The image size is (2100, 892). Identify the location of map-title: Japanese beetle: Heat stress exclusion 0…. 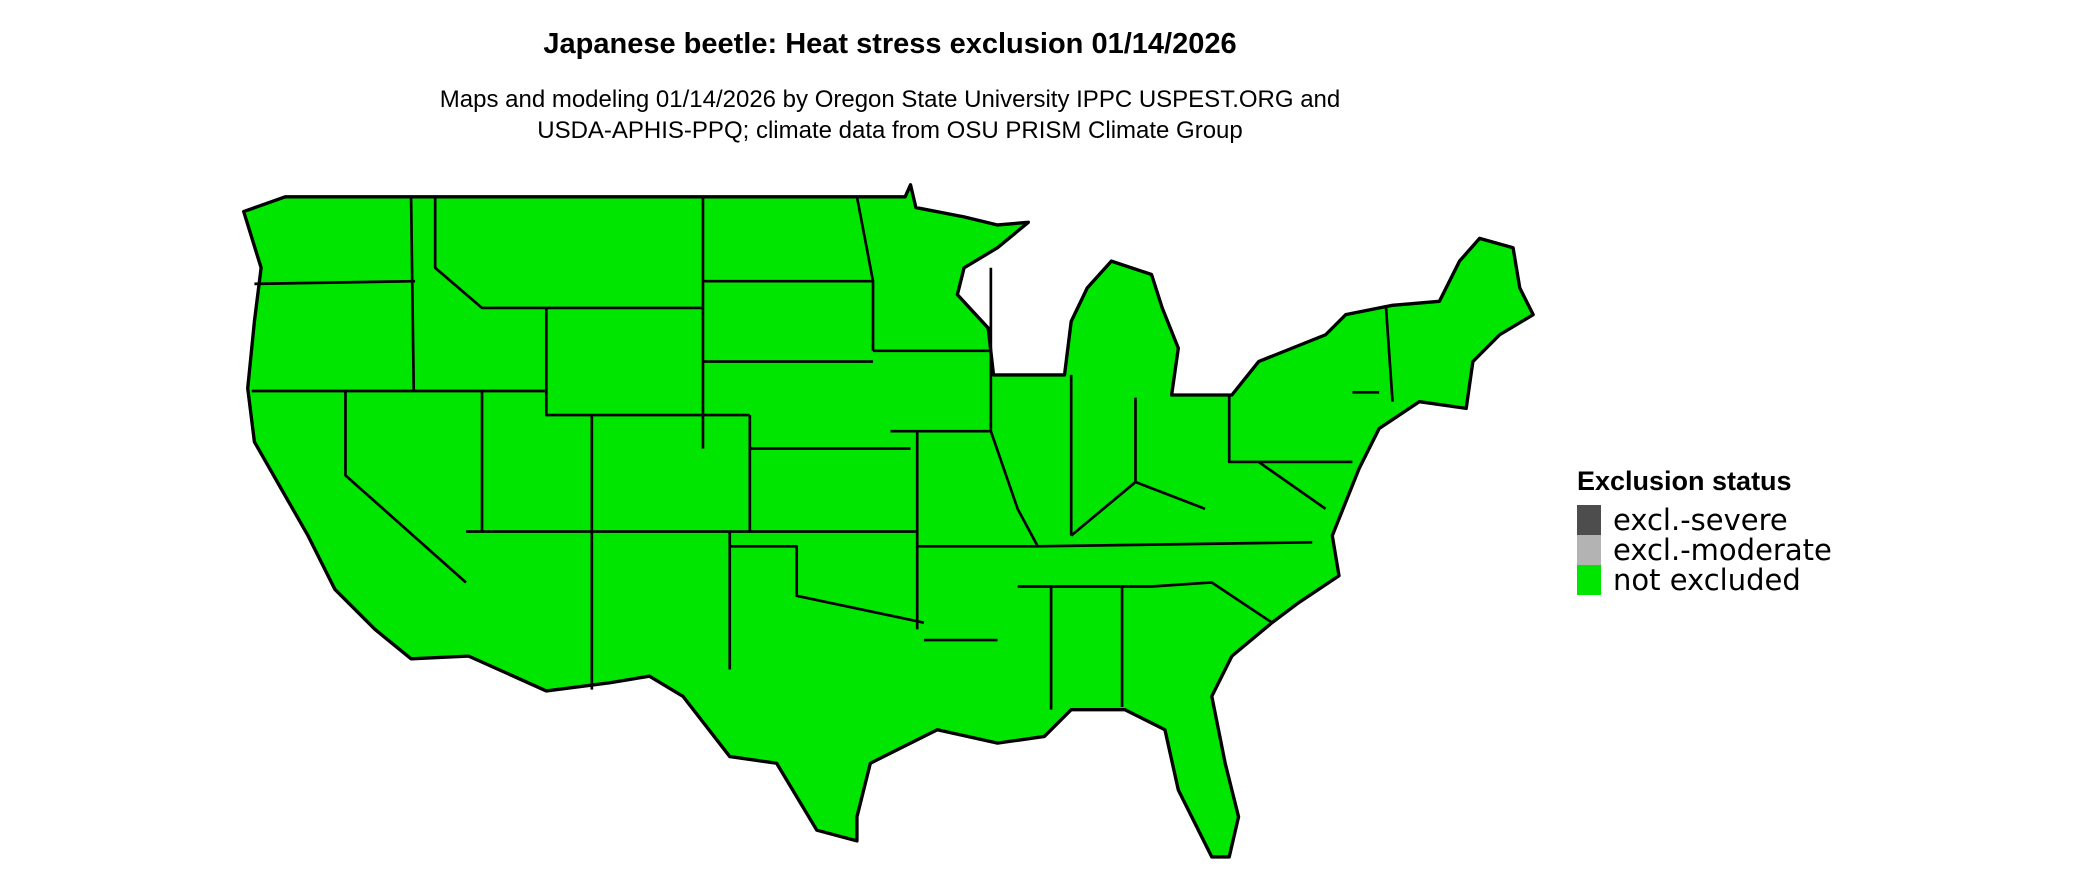
(890, 44).